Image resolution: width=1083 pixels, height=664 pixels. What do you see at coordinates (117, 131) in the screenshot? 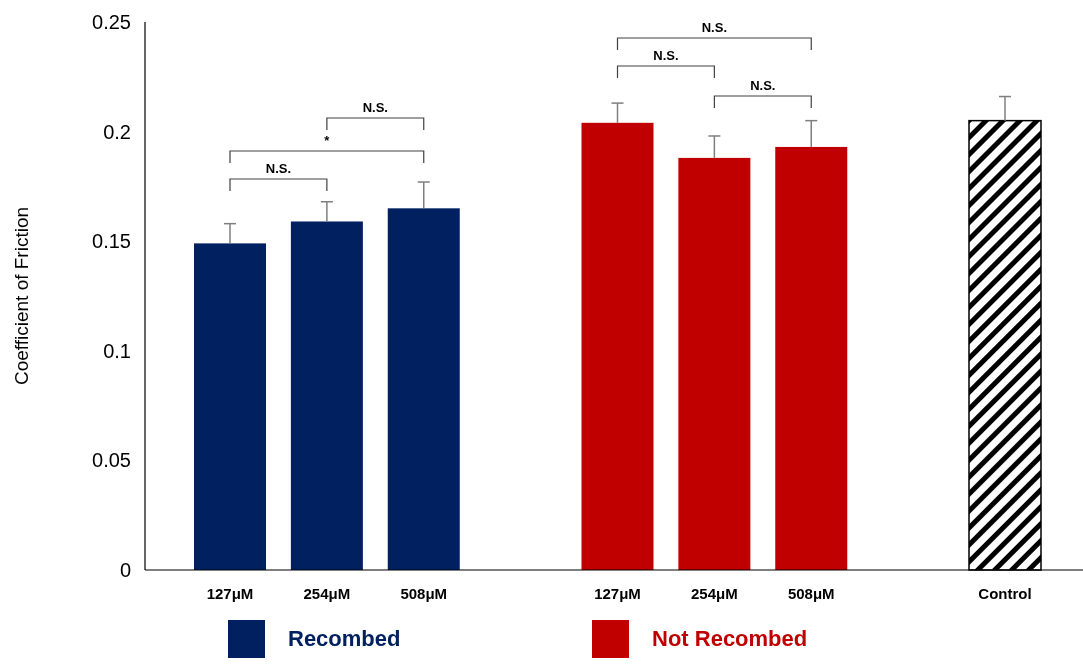
I see `y-tick-label: 0.2` at bounding box center [117, 131].